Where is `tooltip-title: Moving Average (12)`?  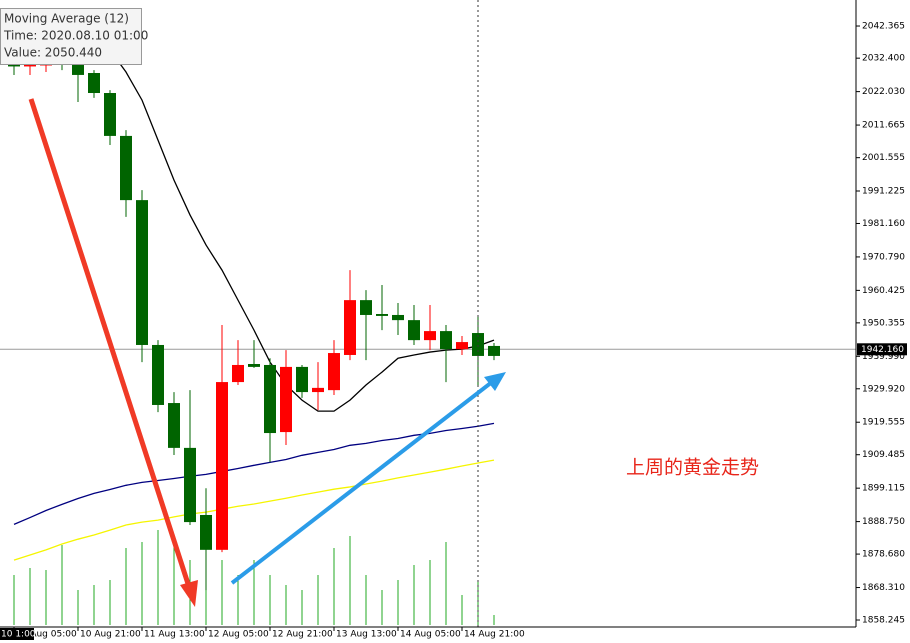
tooltip-title: Moving Average (12) is located at coordinates (66, 19).